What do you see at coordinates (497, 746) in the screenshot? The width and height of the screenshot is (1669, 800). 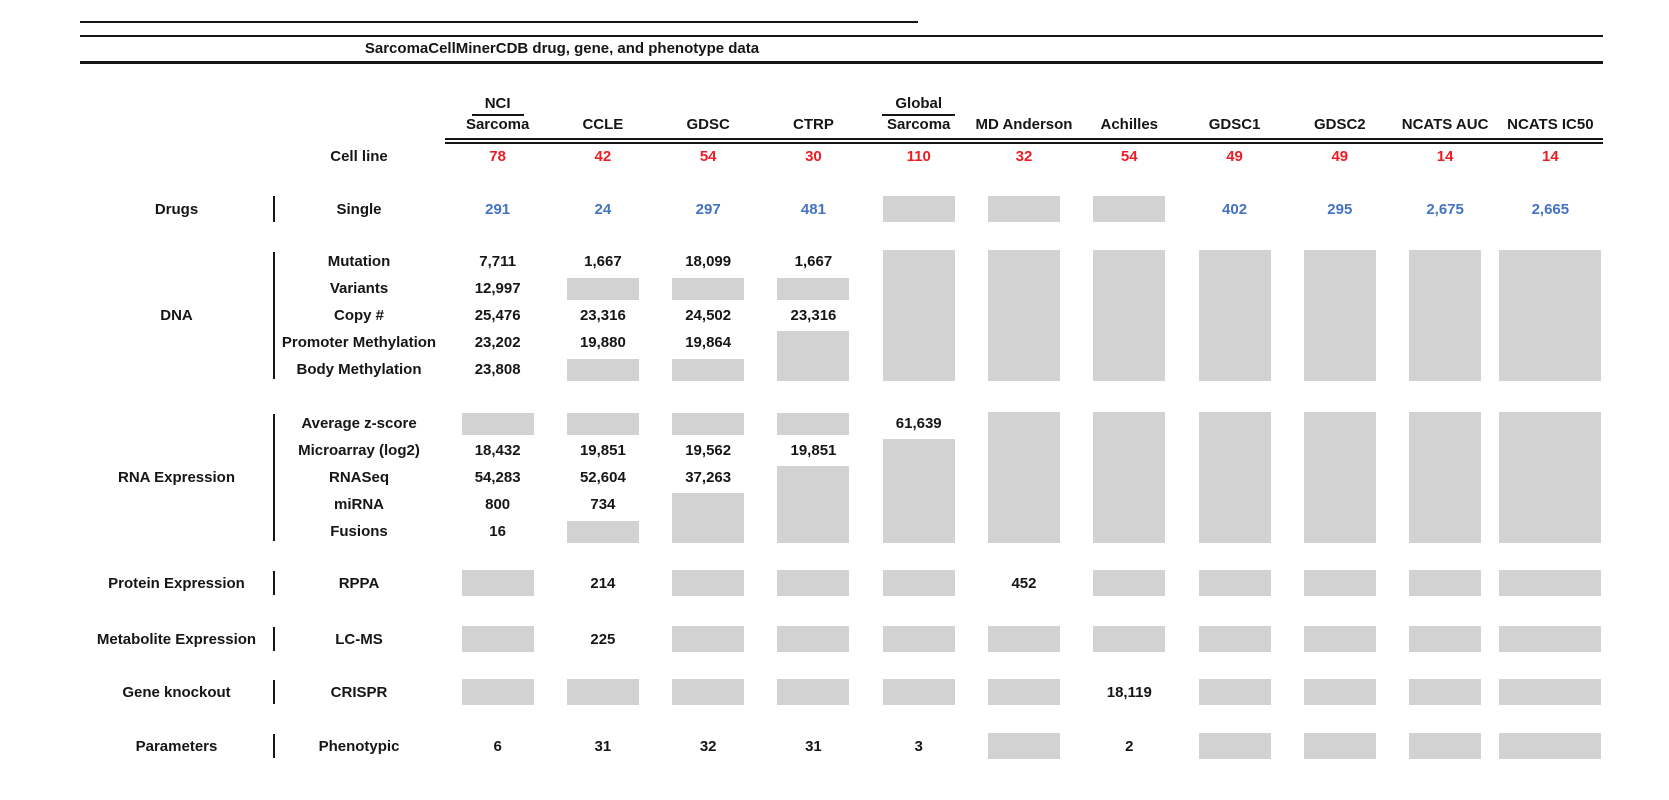 I see `value-cell: 6` at bounding box center [497, 746].